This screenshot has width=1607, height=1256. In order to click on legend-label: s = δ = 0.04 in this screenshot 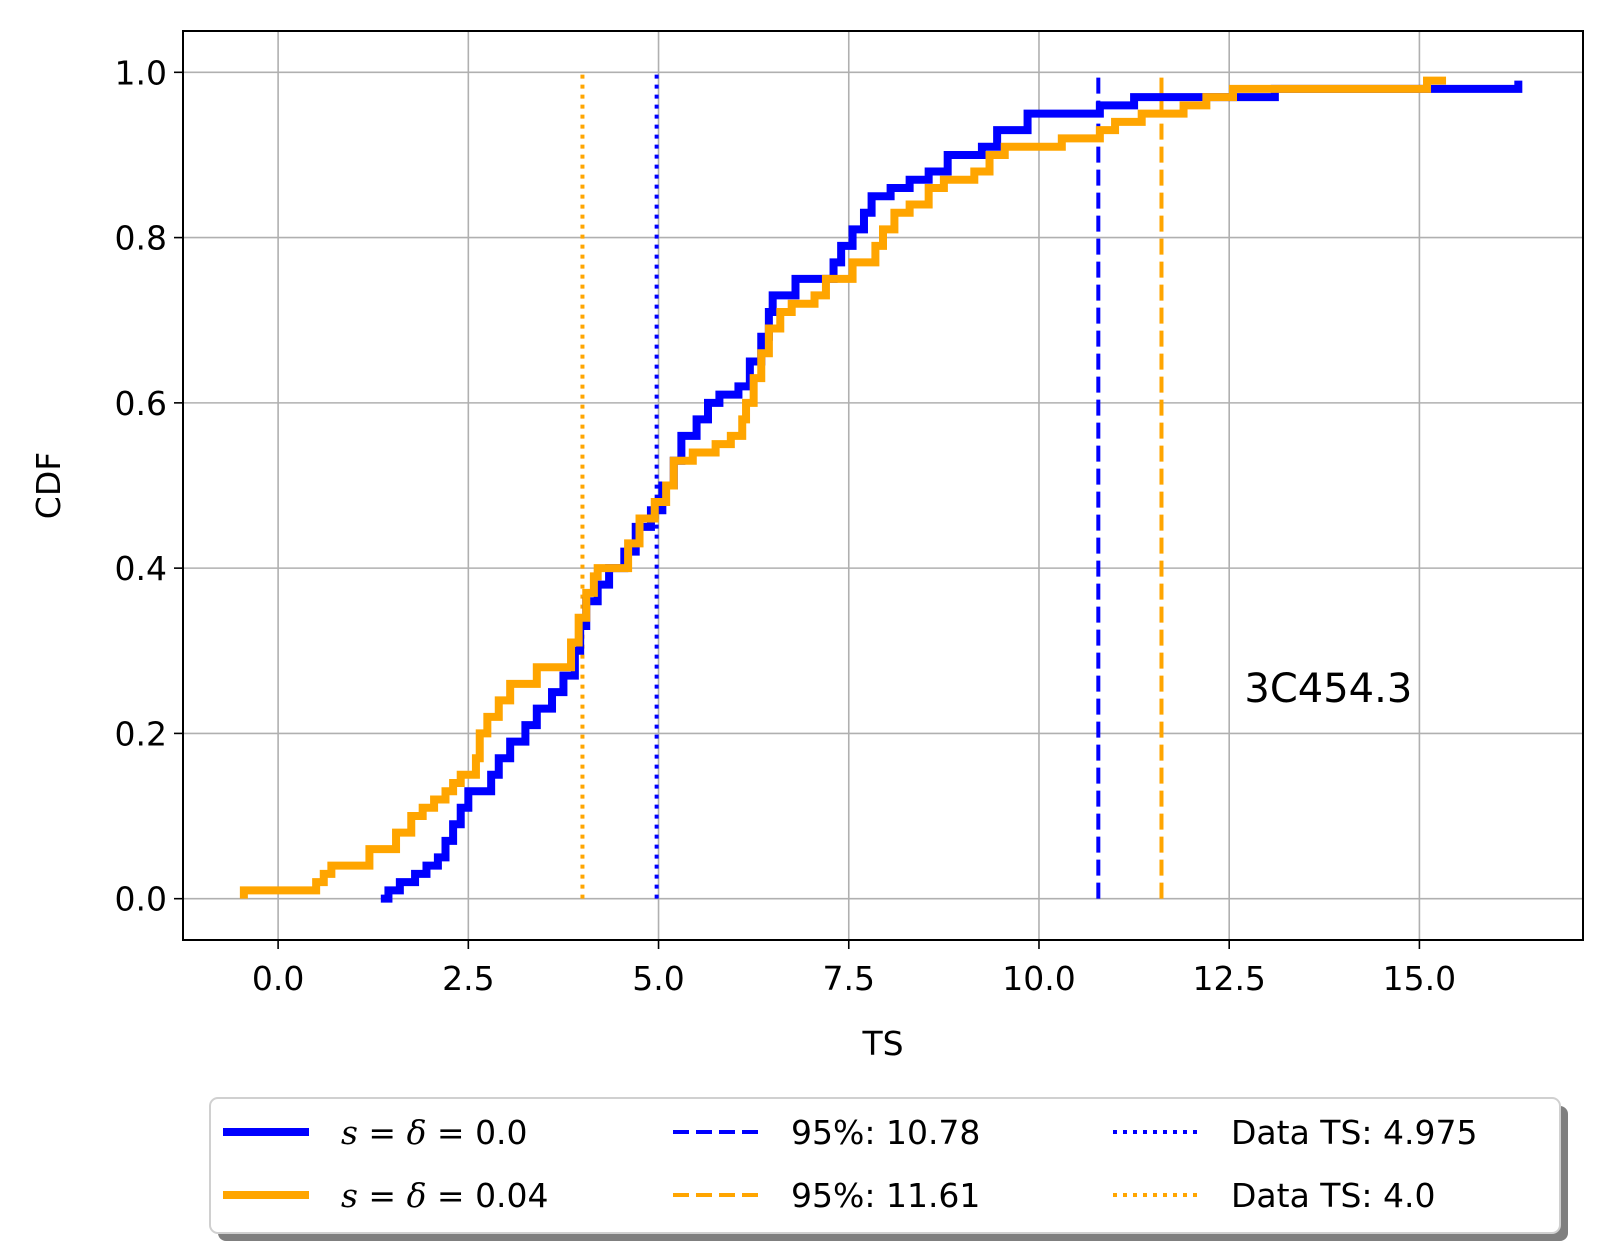, I will do `click(445, 1195)`.